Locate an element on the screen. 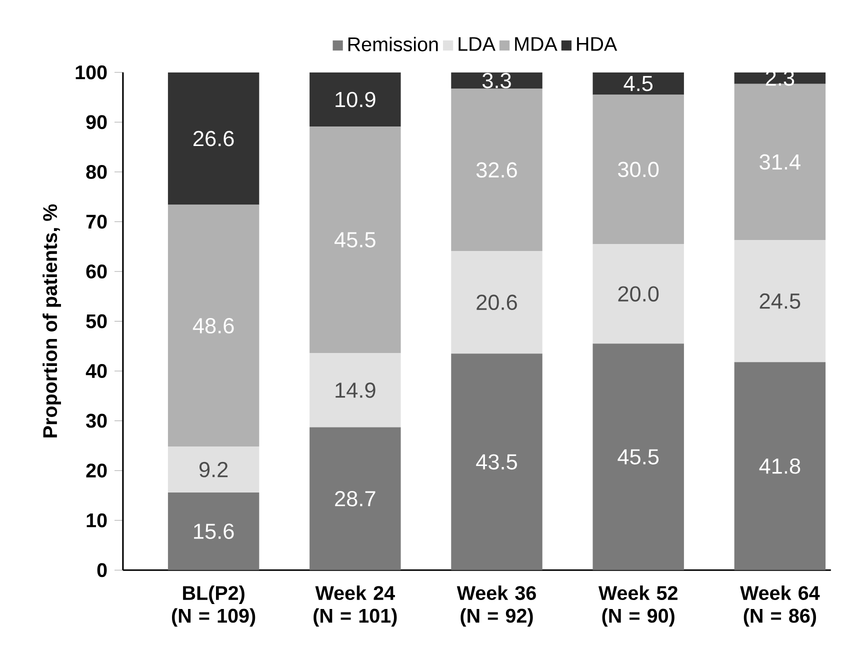  y-tick-label: 100 is located at coordinates (91, 72).